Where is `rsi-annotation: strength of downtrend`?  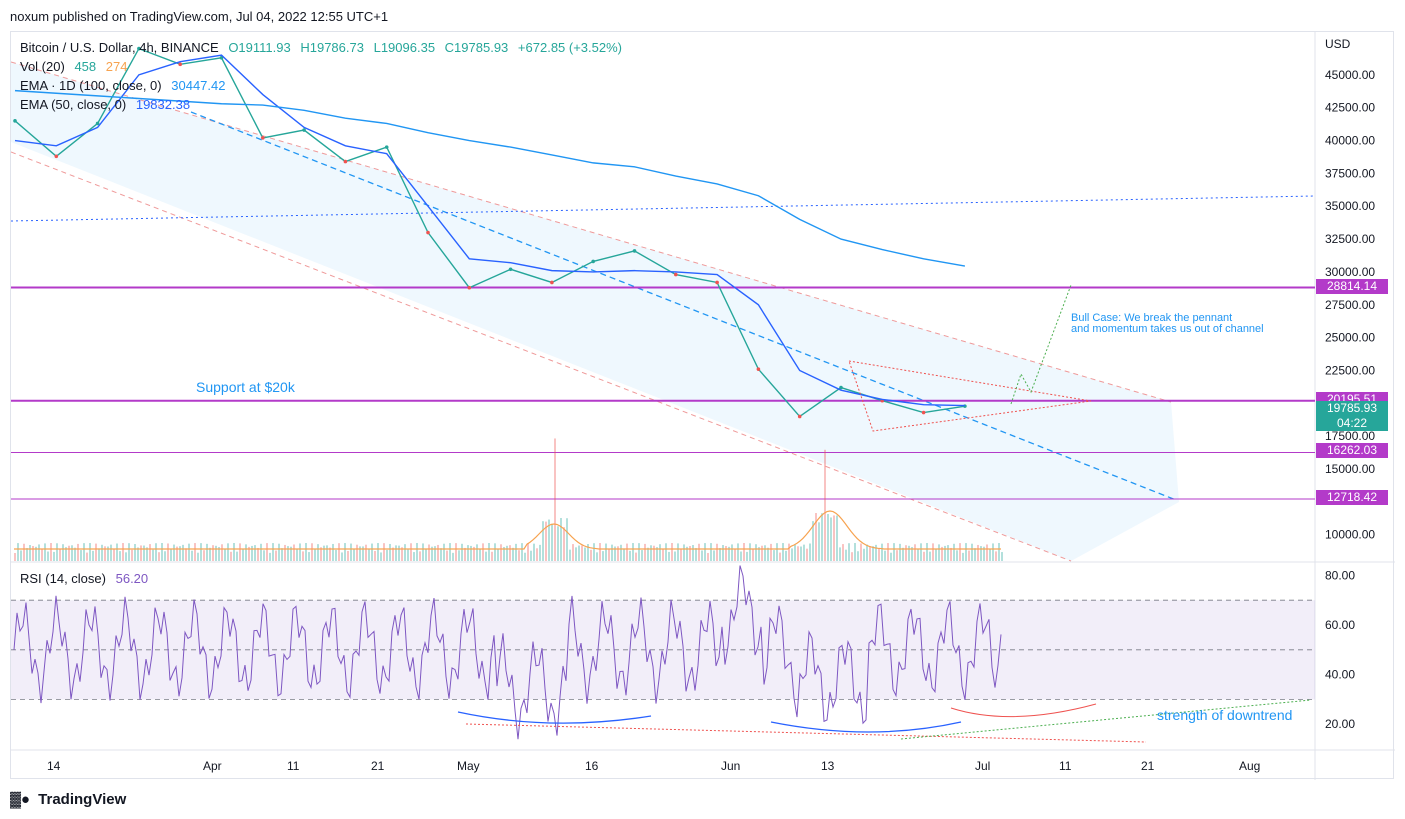 rsi-annotation: strength of downtrend is located at coordinates (1224, 715).